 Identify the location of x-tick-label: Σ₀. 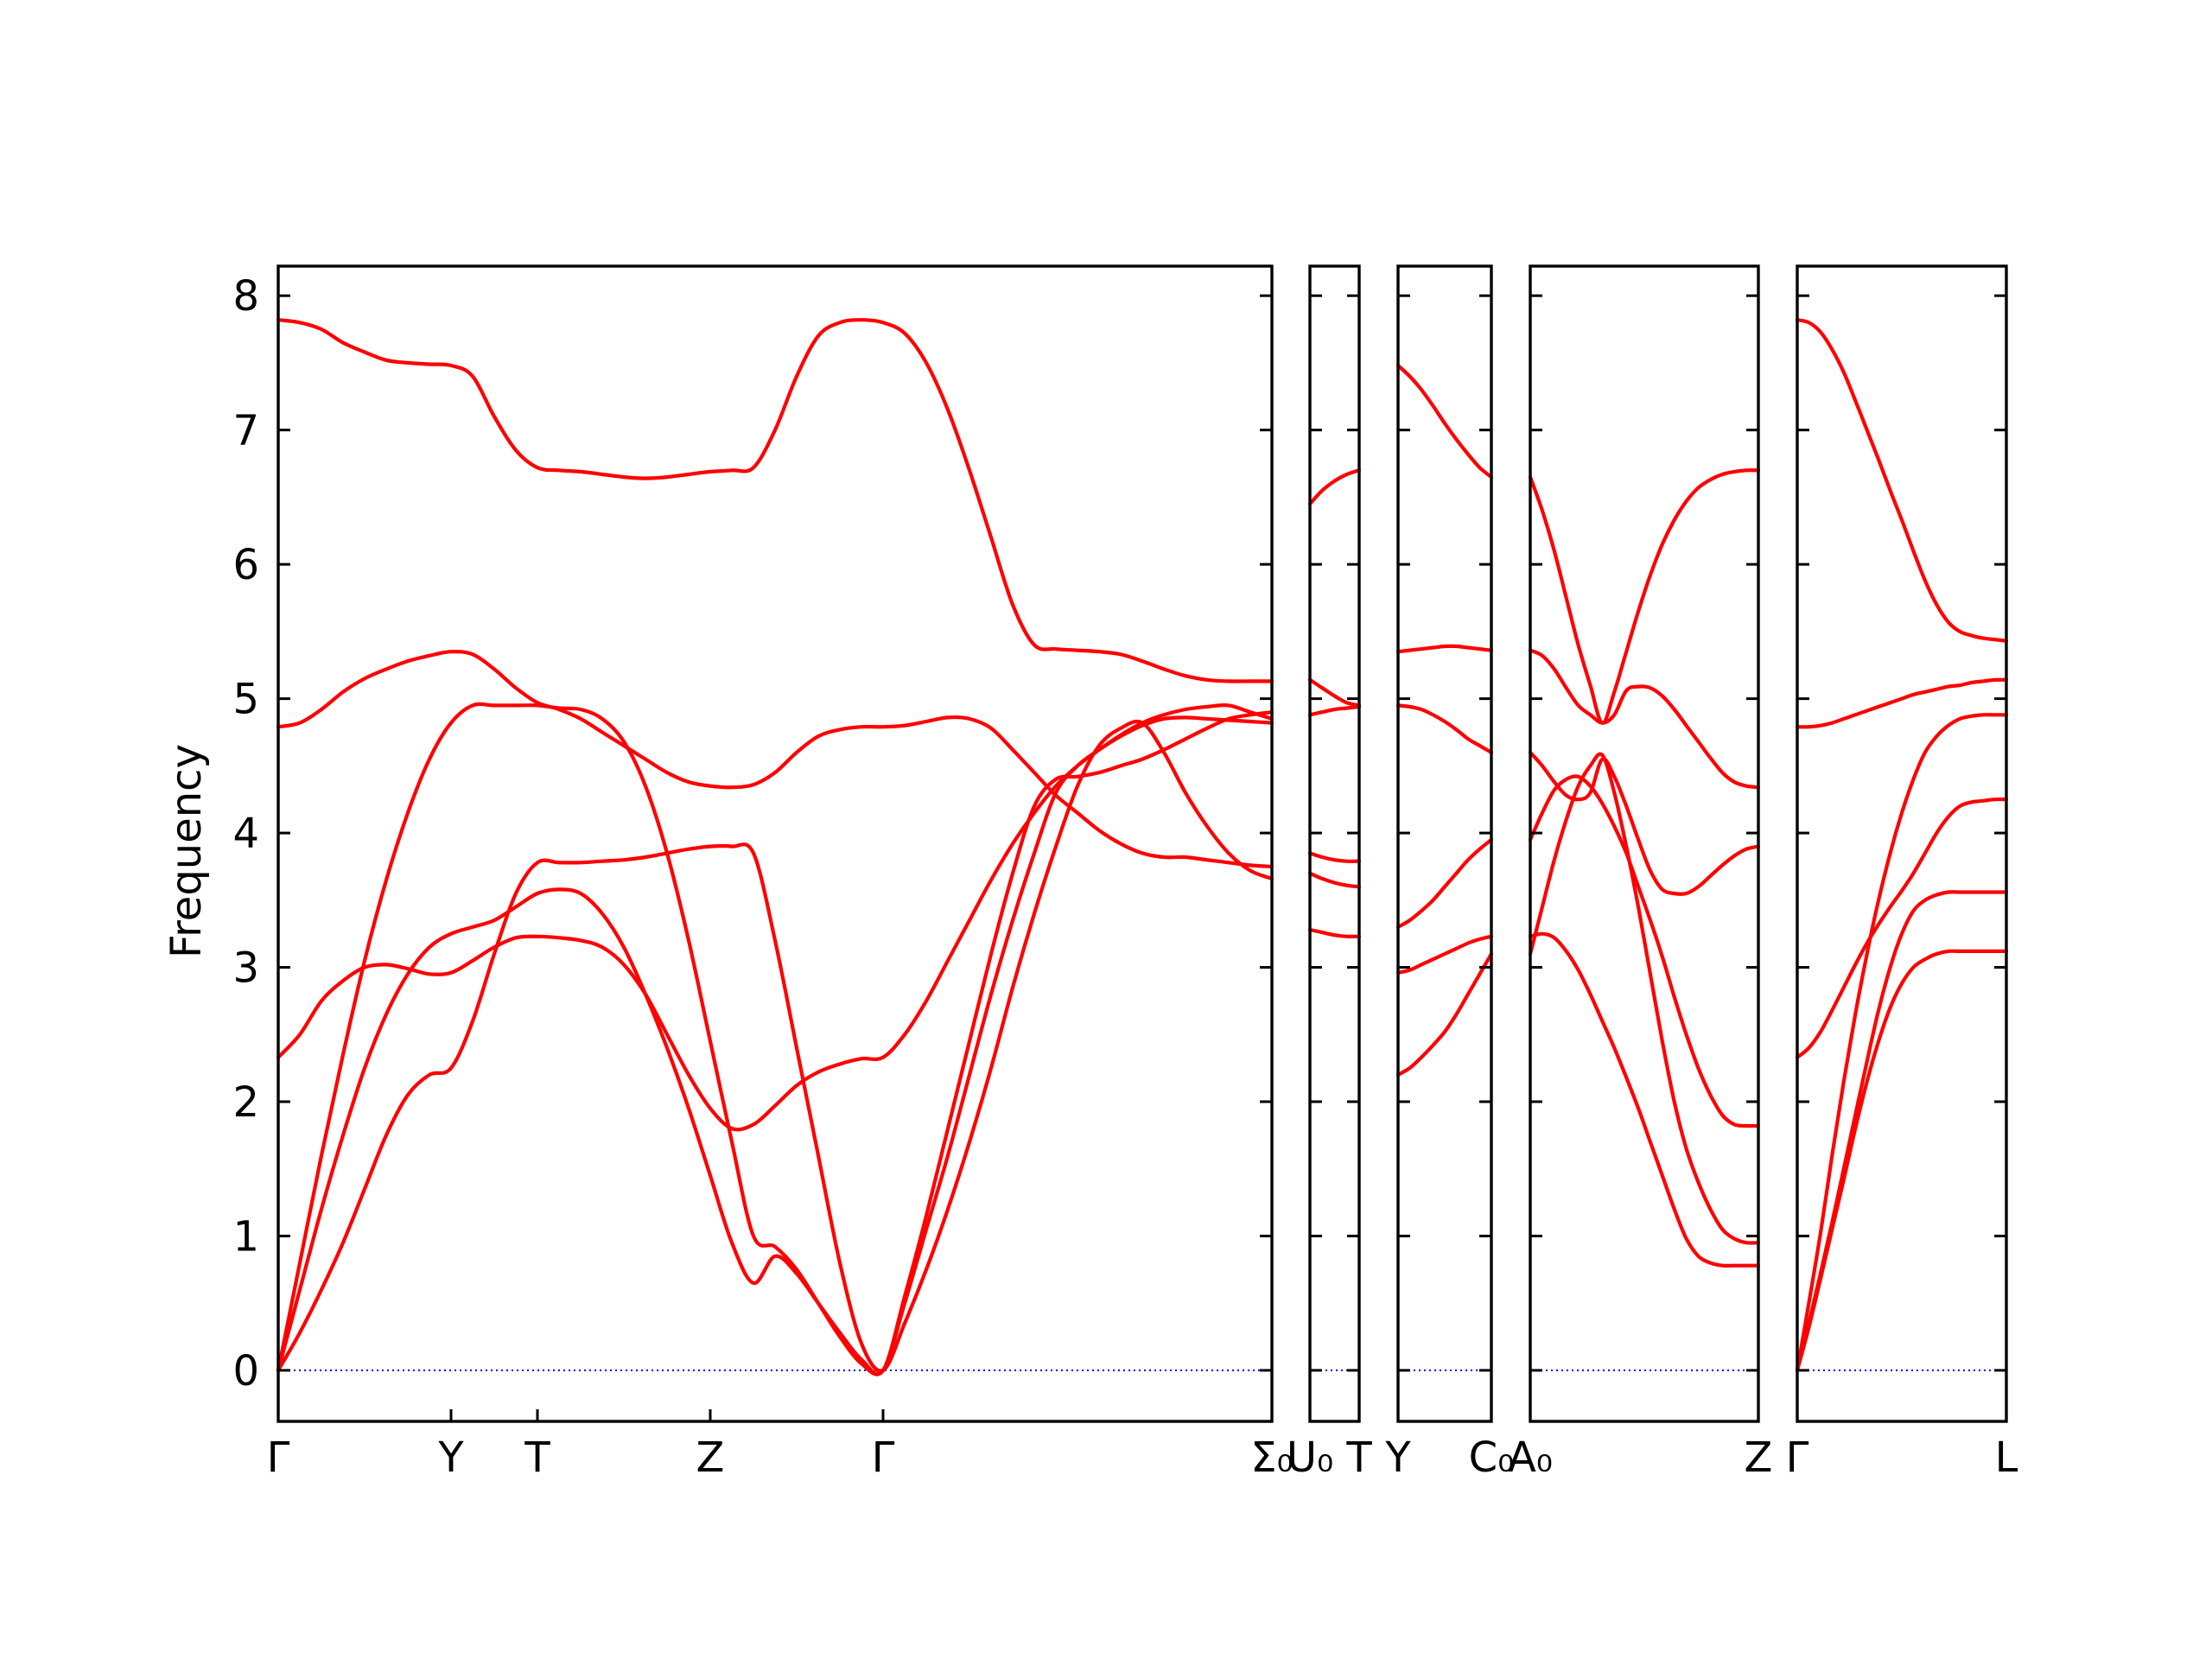
(1272, 1457).